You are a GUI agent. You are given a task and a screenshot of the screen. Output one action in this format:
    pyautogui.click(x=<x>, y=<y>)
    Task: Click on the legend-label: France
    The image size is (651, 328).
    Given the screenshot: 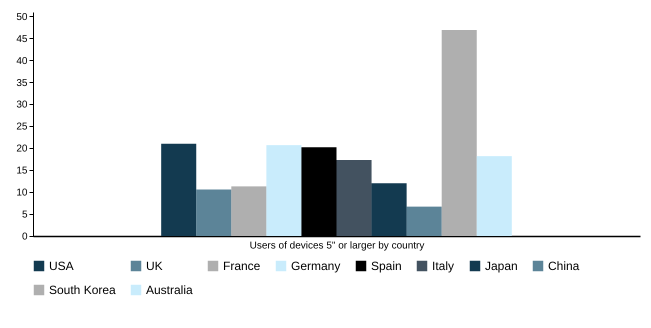 What is the action you would take?
    pyautogui.click(x=242, y=266)
    